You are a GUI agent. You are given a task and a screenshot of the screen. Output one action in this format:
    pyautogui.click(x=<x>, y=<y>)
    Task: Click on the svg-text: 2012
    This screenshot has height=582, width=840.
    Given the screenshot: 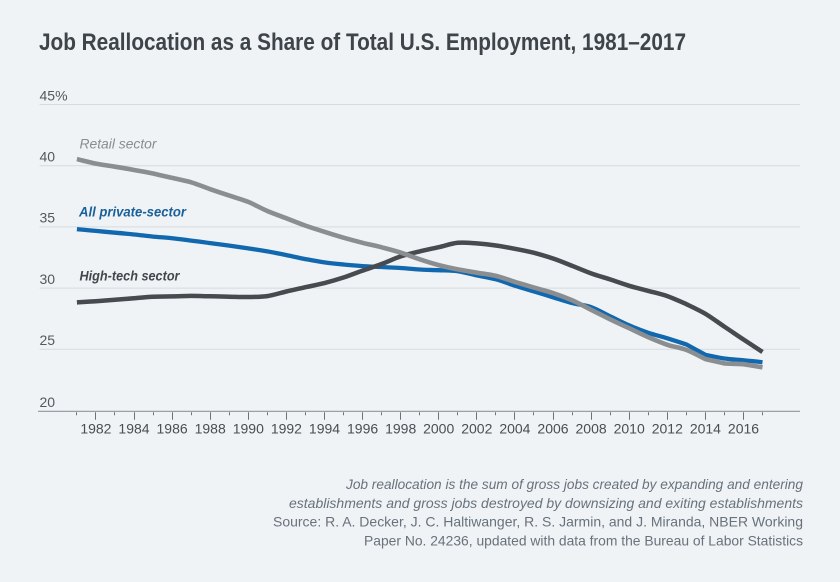 What is the action you would take?
    pyautogui.click(x=667, y=429)
    